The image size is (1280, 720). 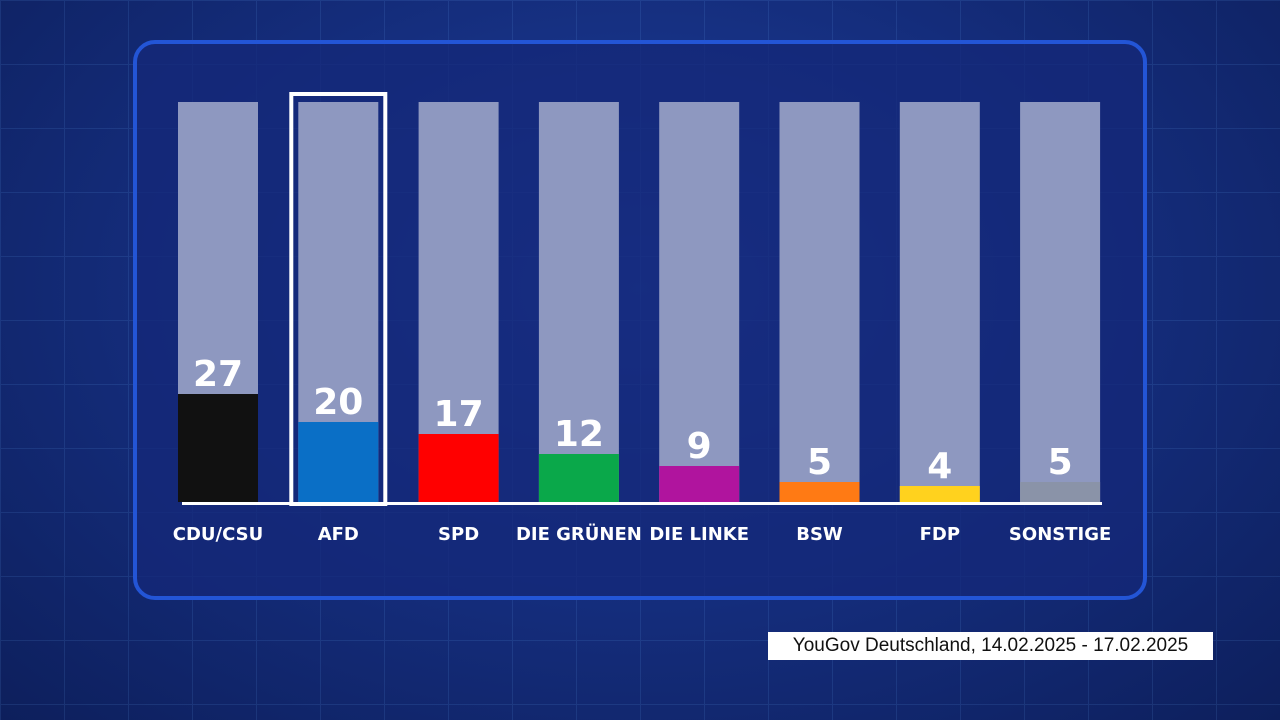 What do you see at coordinates (218, 374) in the screenshot?
I see `data-label: 27` at bounding box center [218, 374].